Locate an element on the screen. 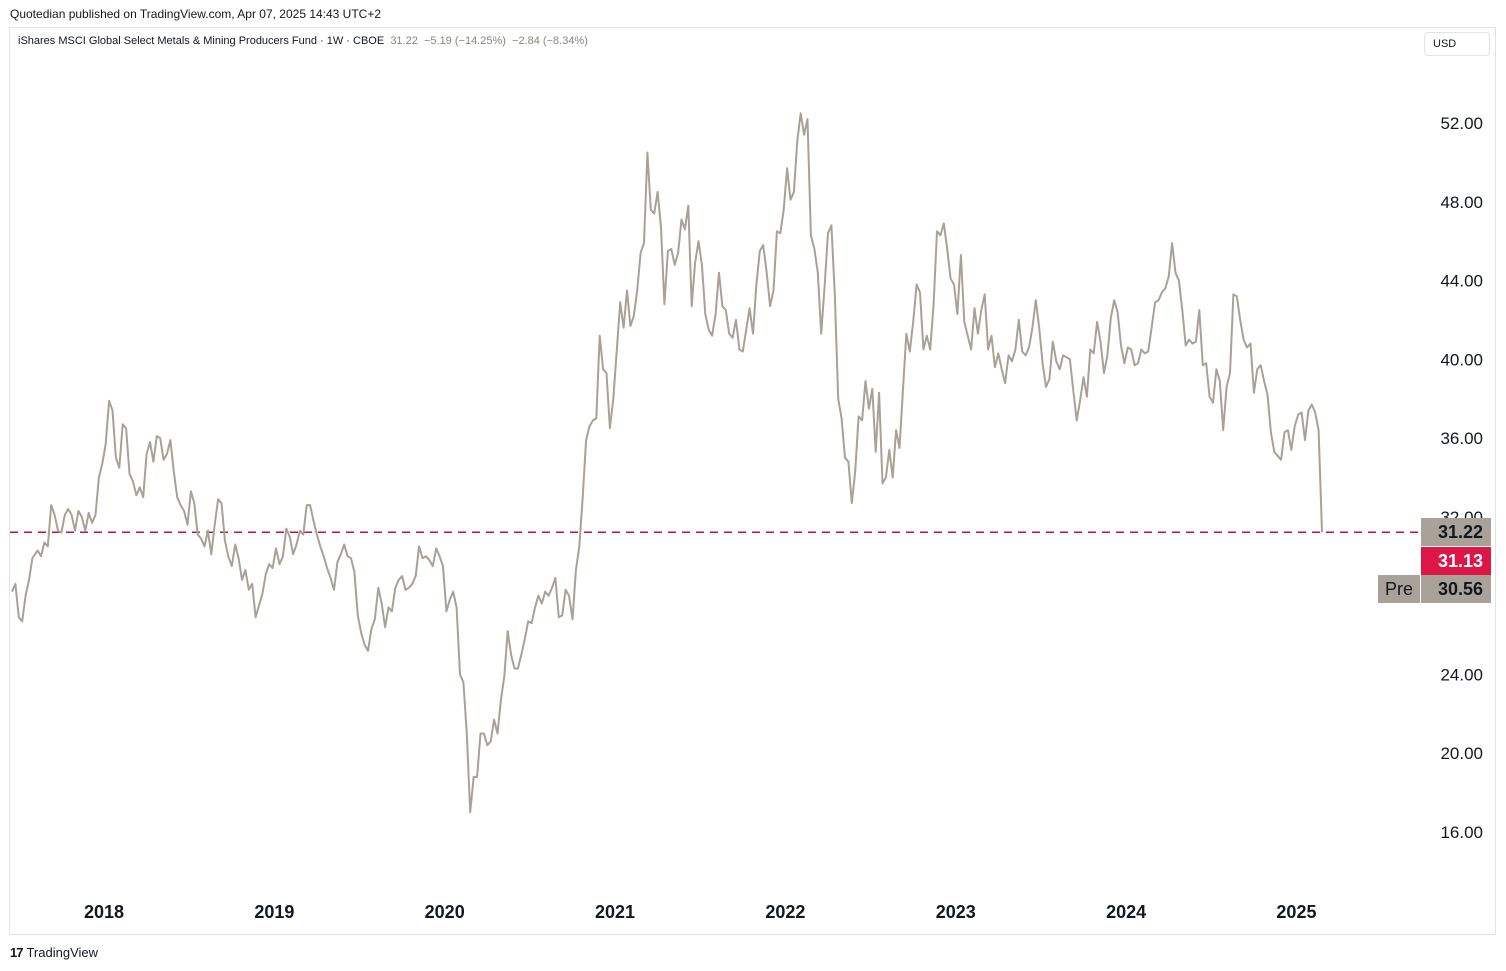  x-tick-label: 2023 is located at coordinates (956, 912).